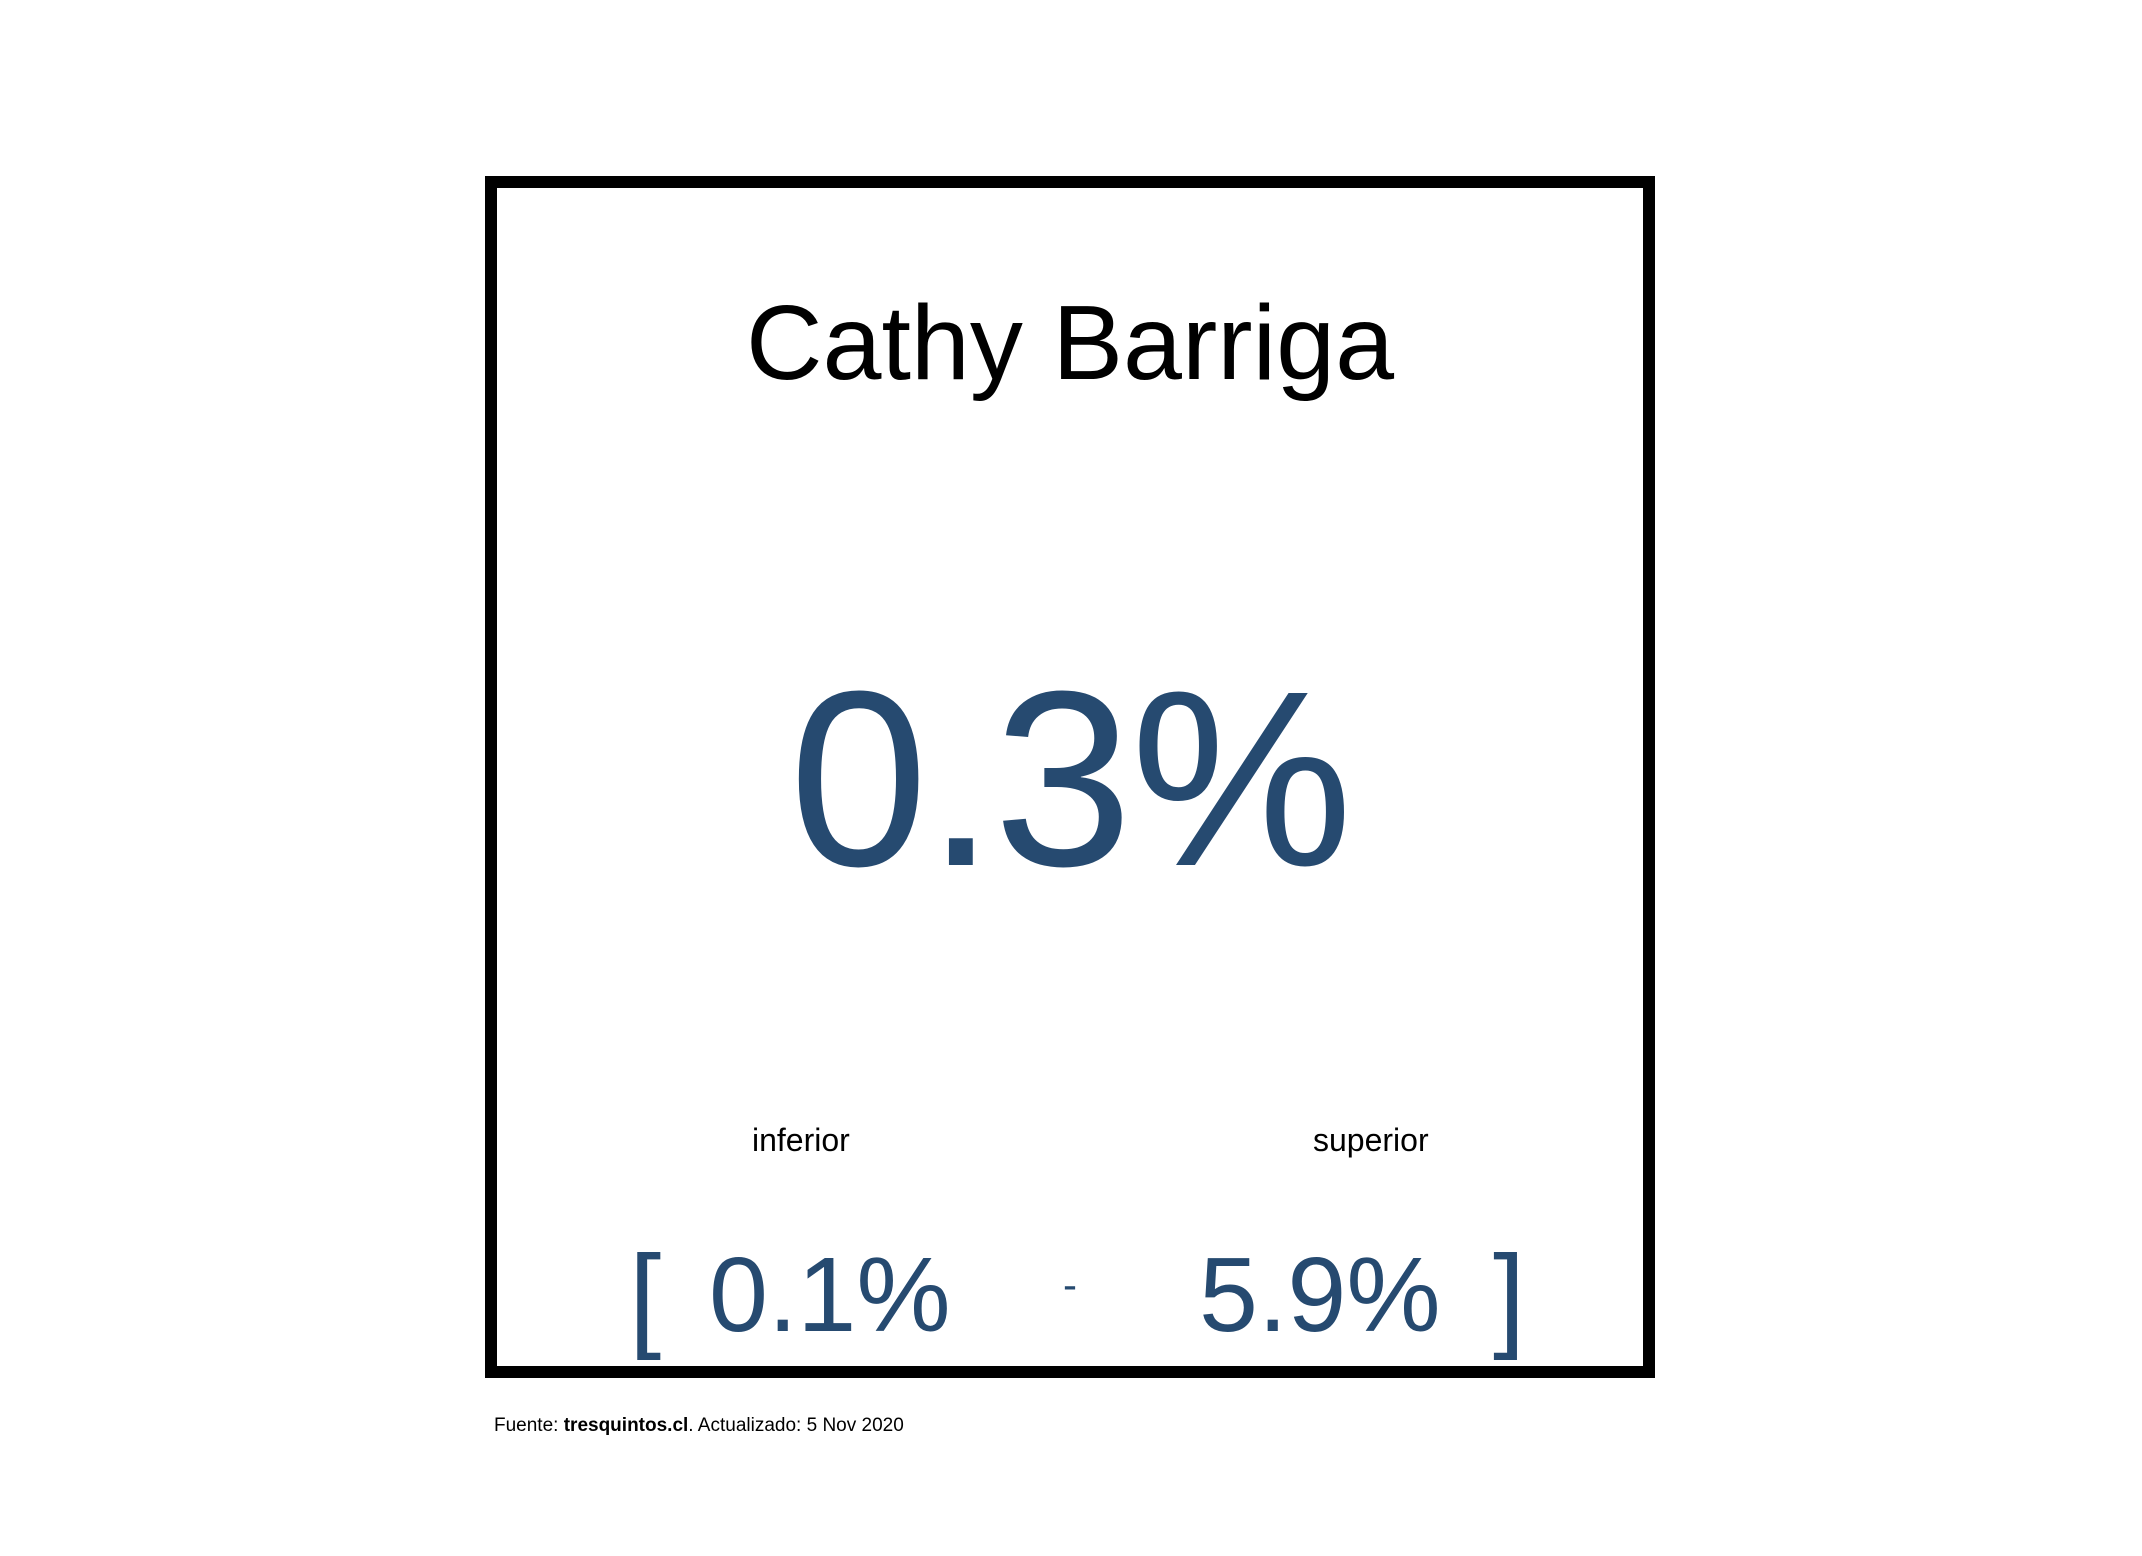 This screenshot has width=2142, height=1556. What do you see at coordinates (830, 1295) in the screenshot?
I see `lower-bound-value: 0.1%` at bounding box center [830, 1295].